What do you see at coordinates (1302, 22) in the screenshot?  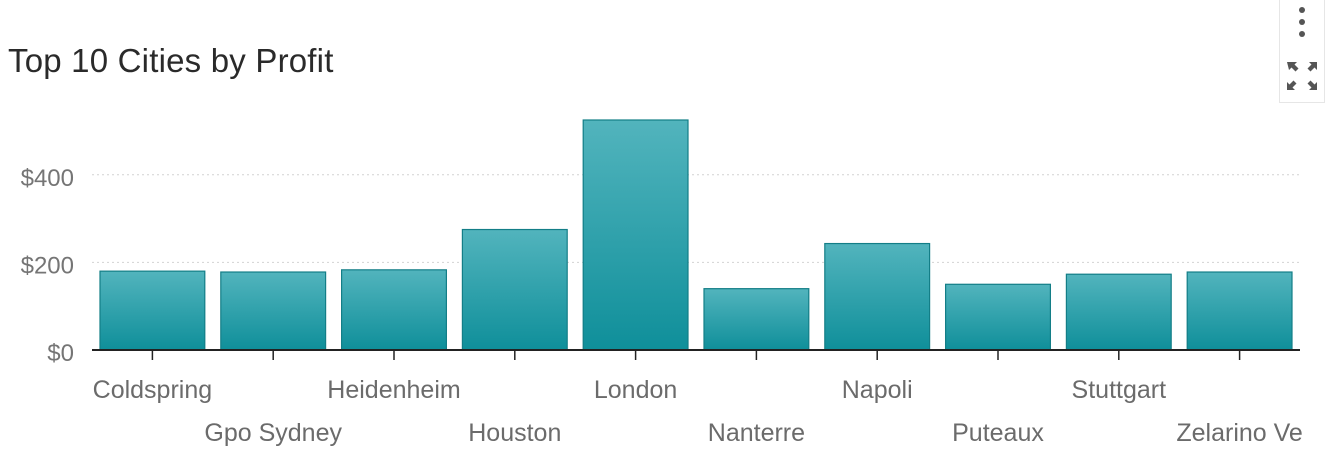 I see `more-options-button` at bounding box center [1302, 22].